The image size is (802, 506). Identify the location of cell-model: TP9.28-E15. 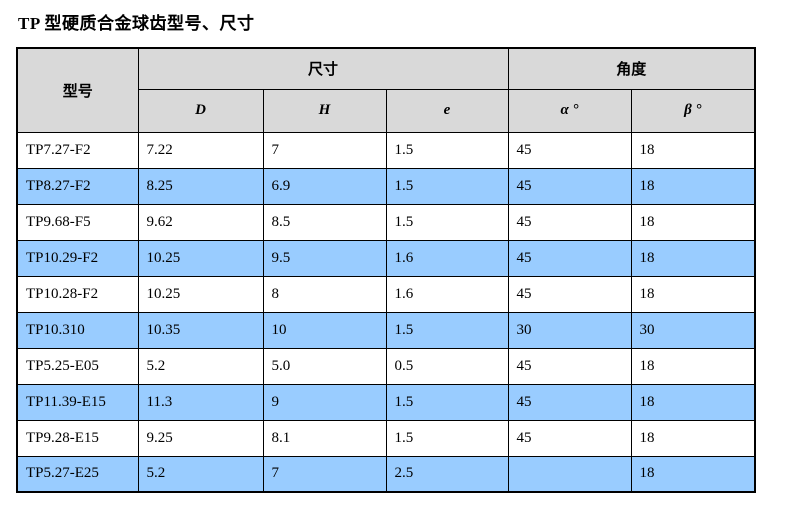
(77, 438).